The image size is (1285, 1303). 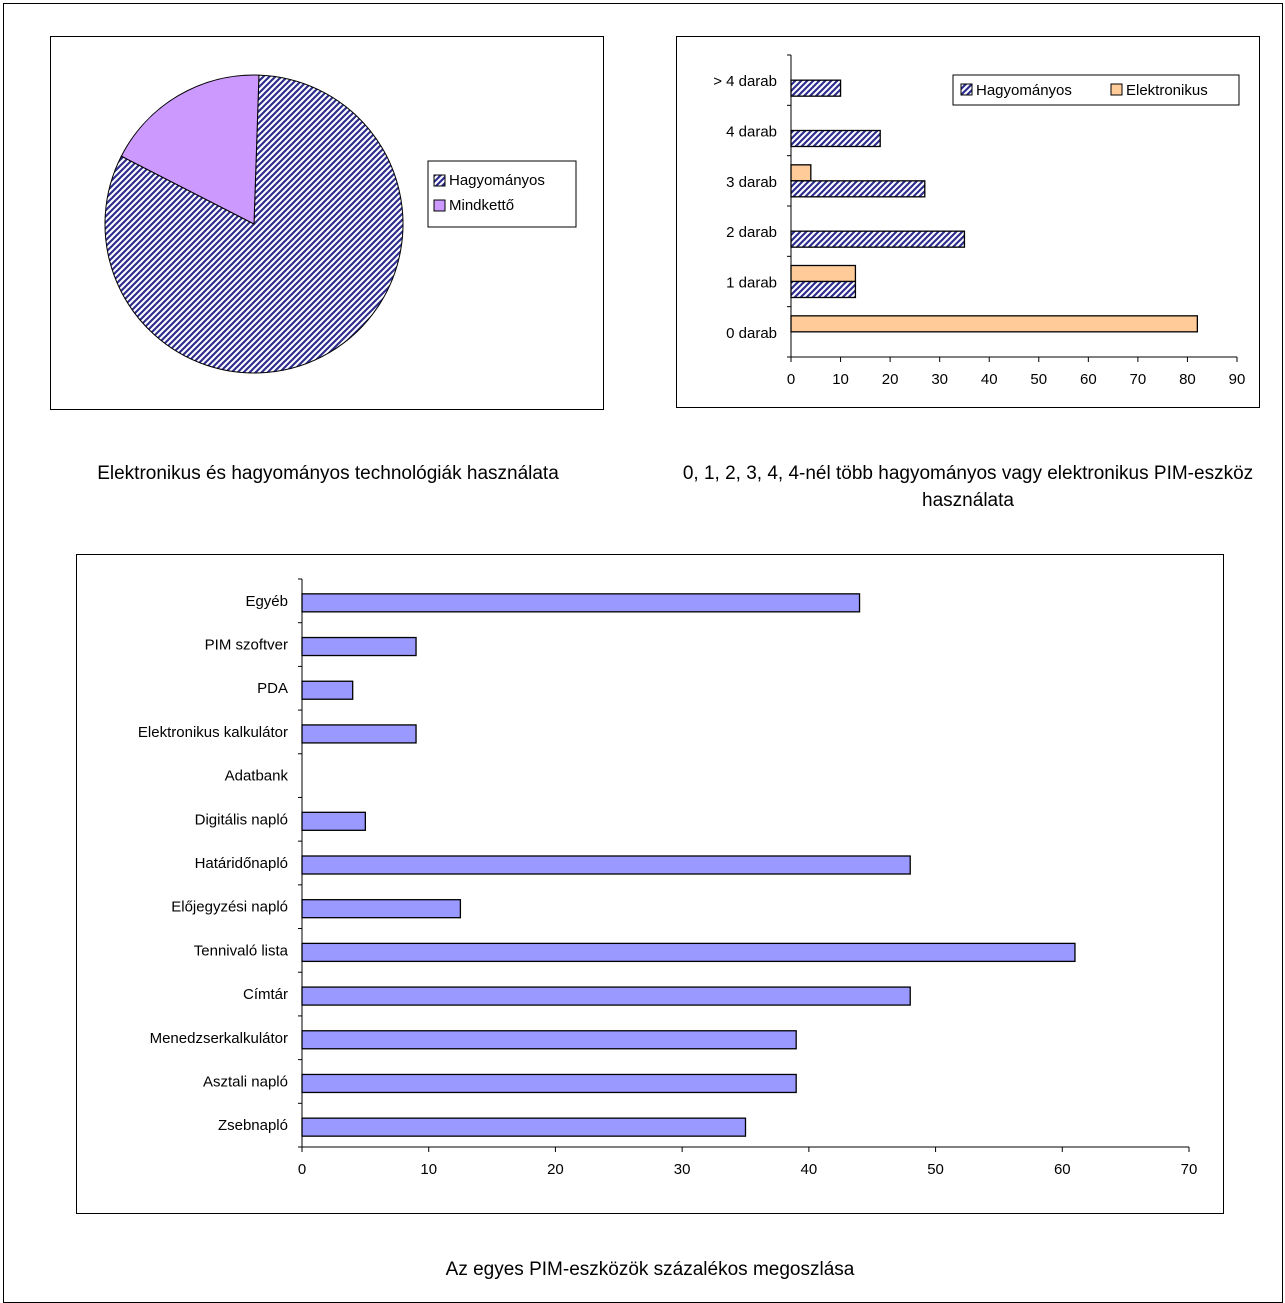 What do you see at coordinates (751, 283) in the screenshot?
I see `y-tick-label: 1 darab` at bounding box center [751, 283].